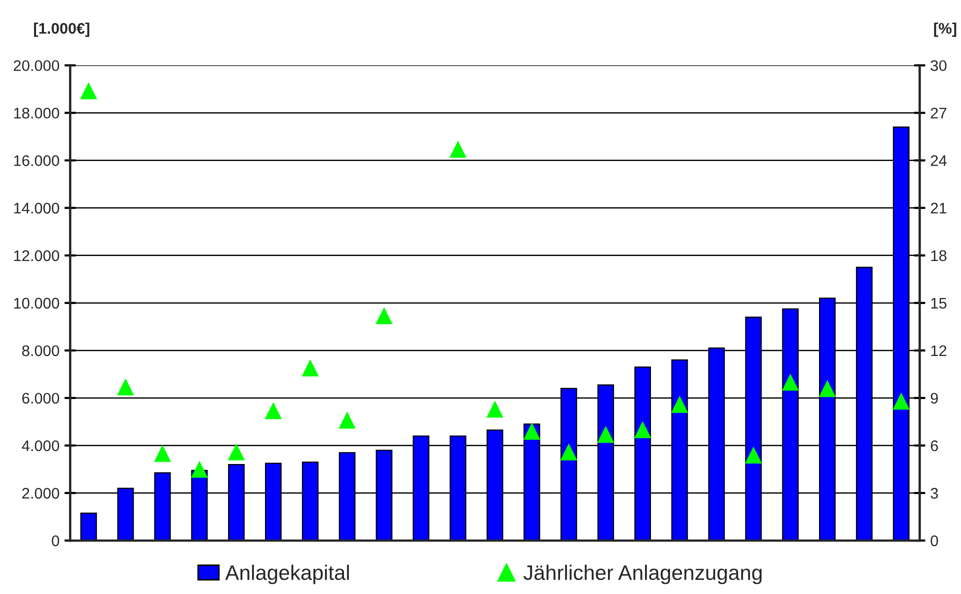 This screenshot has width=961, height=594. Describe the element at coordinates (41, 446) in the screenshot. I see `y-tick-label: 4.000` at that location.